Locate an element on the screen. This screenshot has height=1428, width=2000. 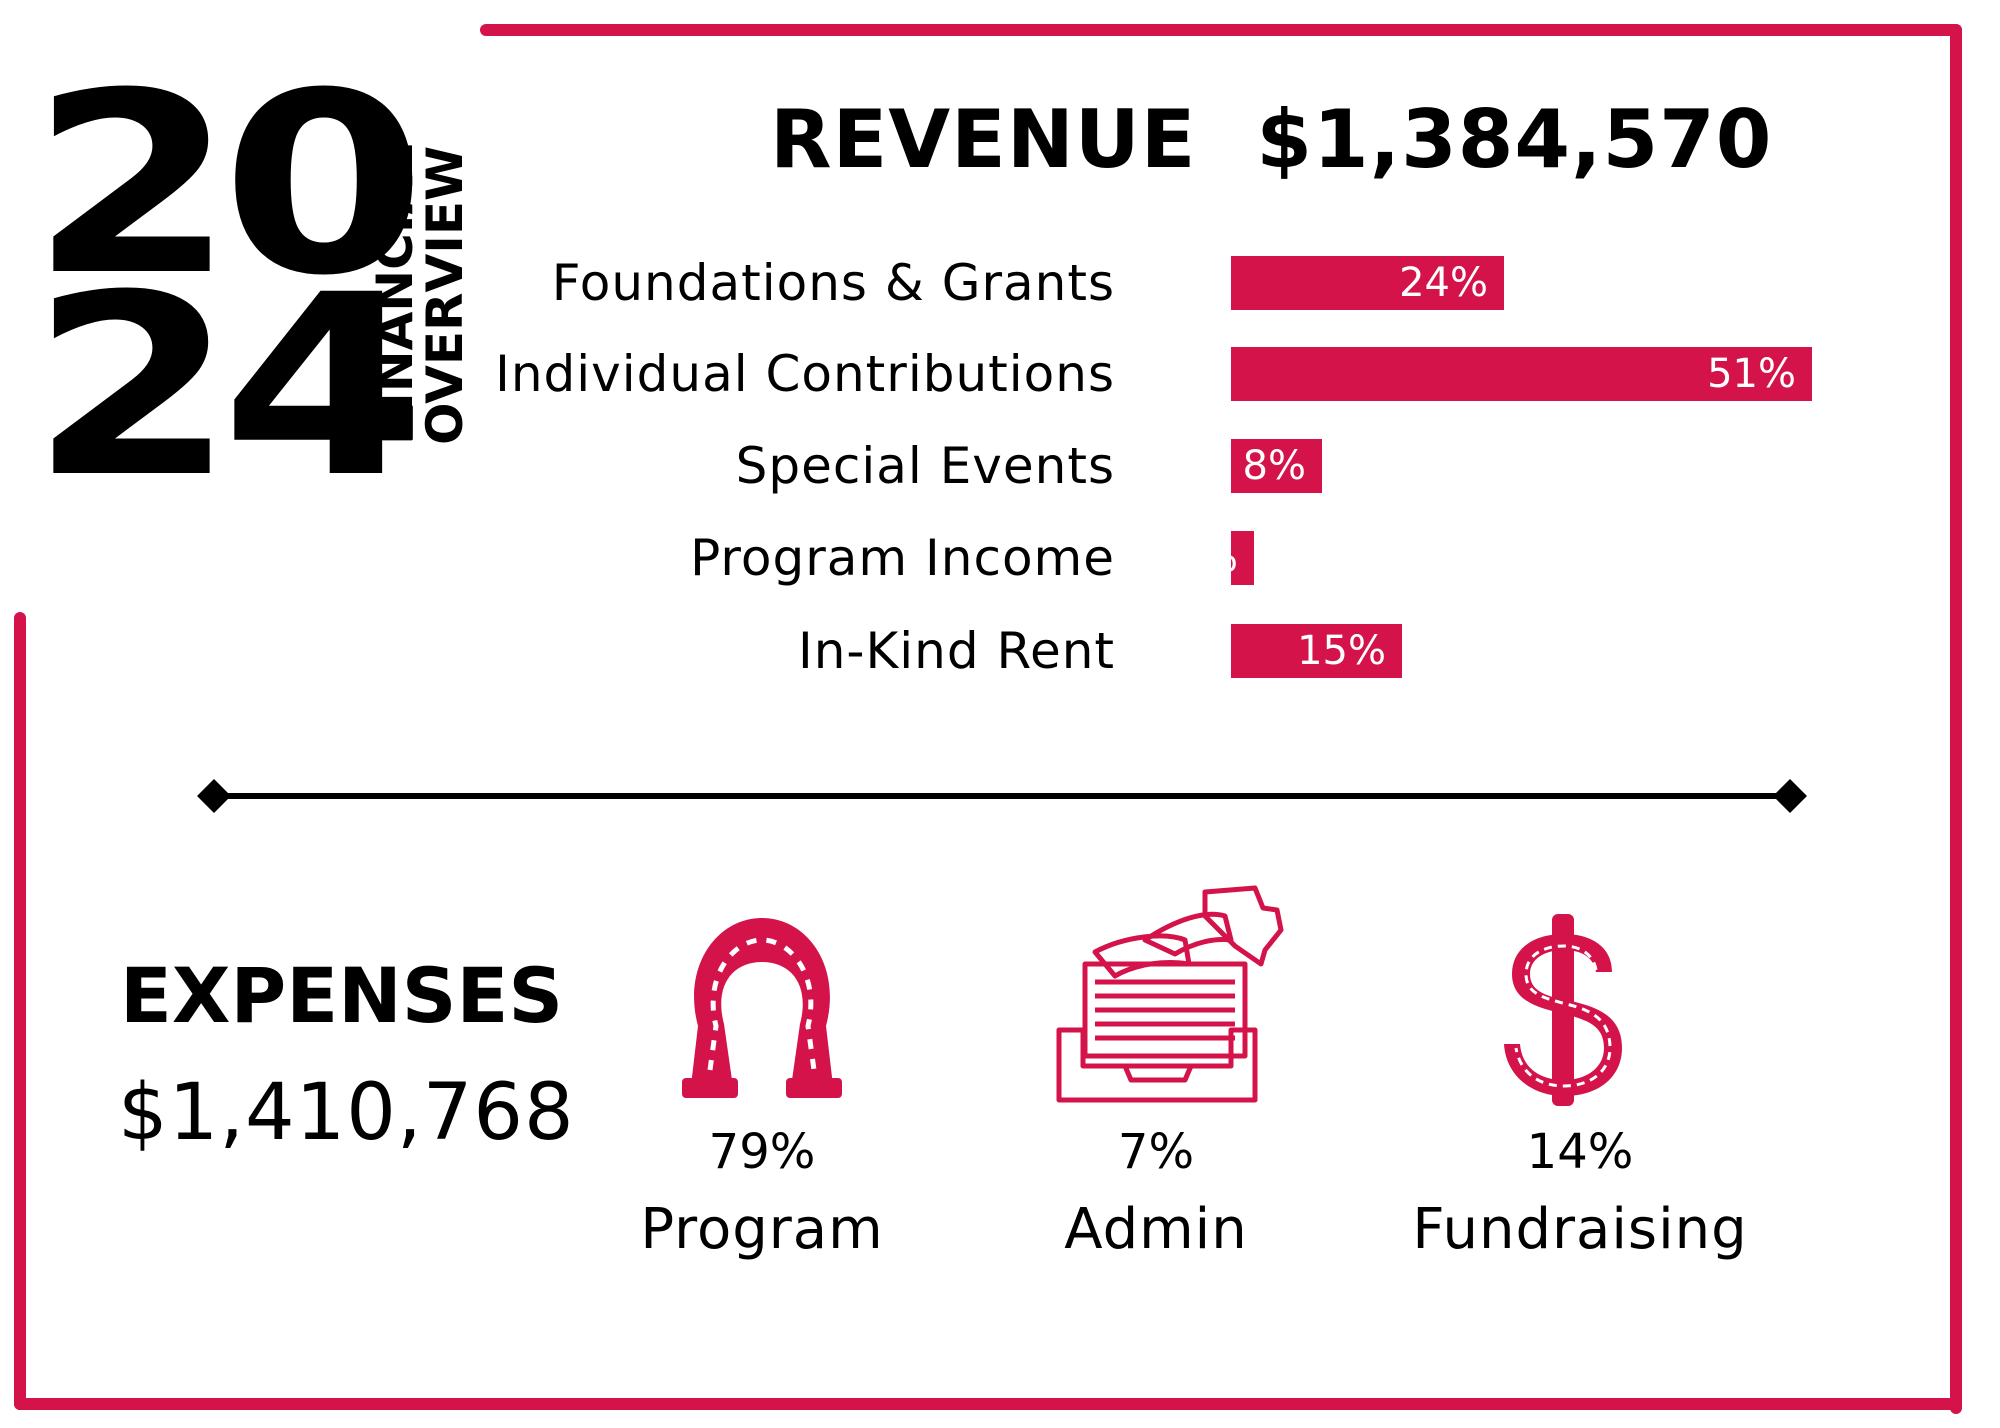
expense-fundraising-name: Fundraising is located at coordinates (1580, 1229).